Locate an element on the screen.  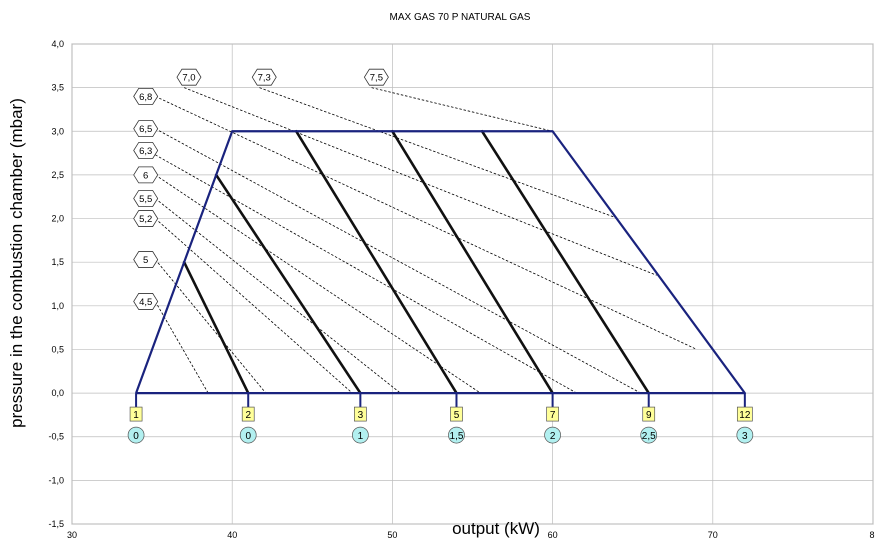
hex-label-text: 7,3 is located at coordinates (264, 78).